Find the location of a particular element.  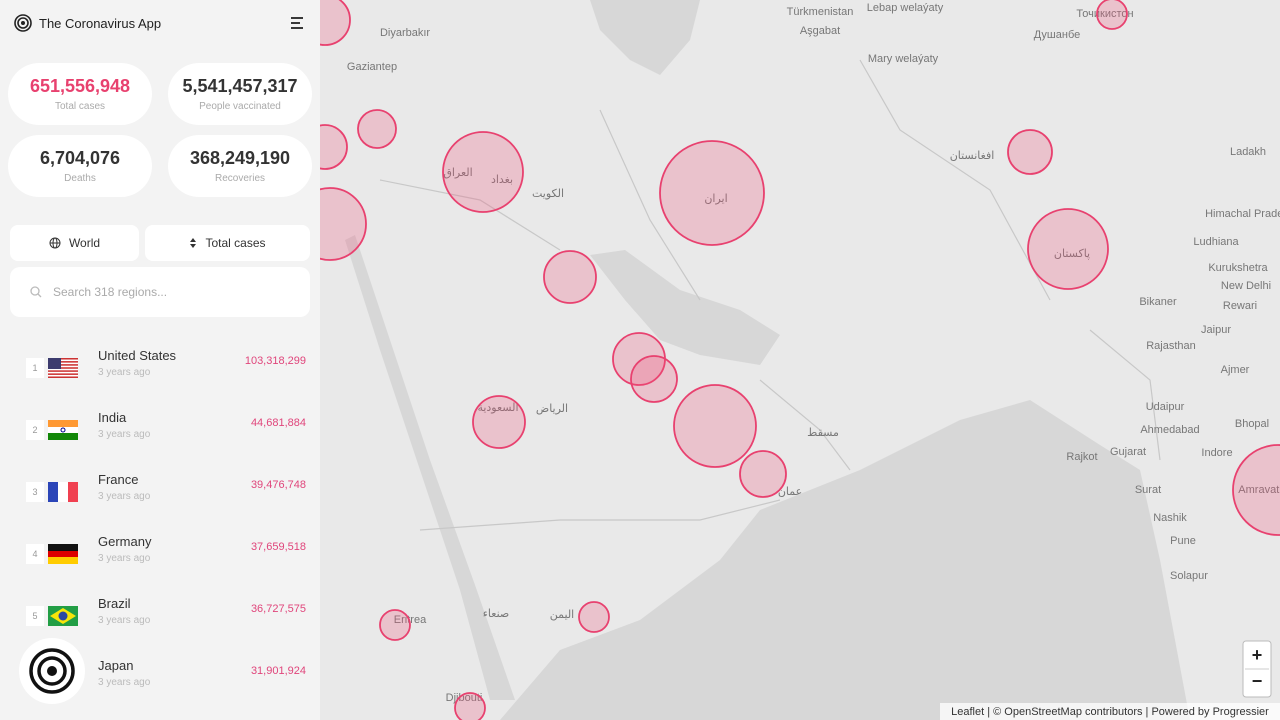

stat-value: 6,704,076 is located at coordinates (80, 158).